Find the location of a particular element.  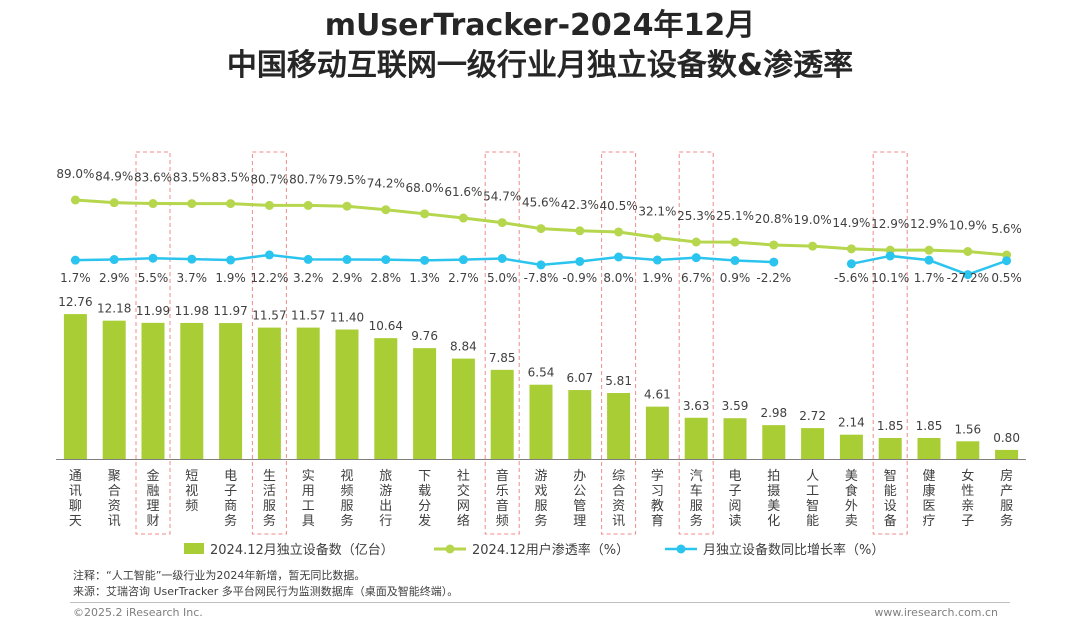

penetration-label-15: 32.1% is located at coordinates (657, 212).